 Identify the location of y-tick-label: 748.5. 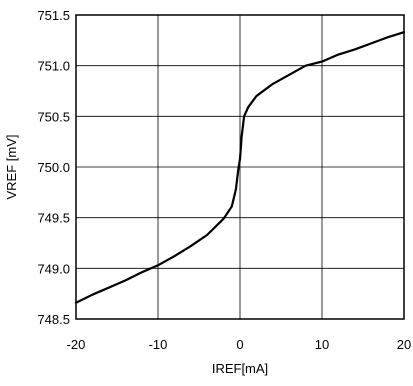
(53, 319).